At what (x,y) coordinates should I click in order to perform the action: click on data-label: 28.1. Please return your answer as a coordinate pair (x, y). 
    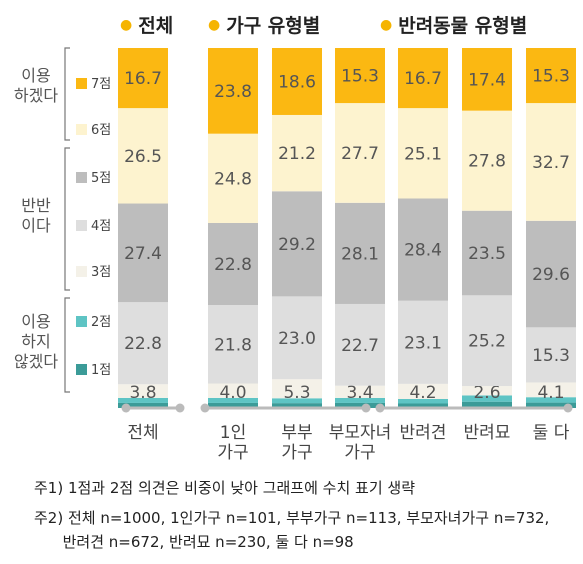
    Looking at the image, I should click on (360, 254).